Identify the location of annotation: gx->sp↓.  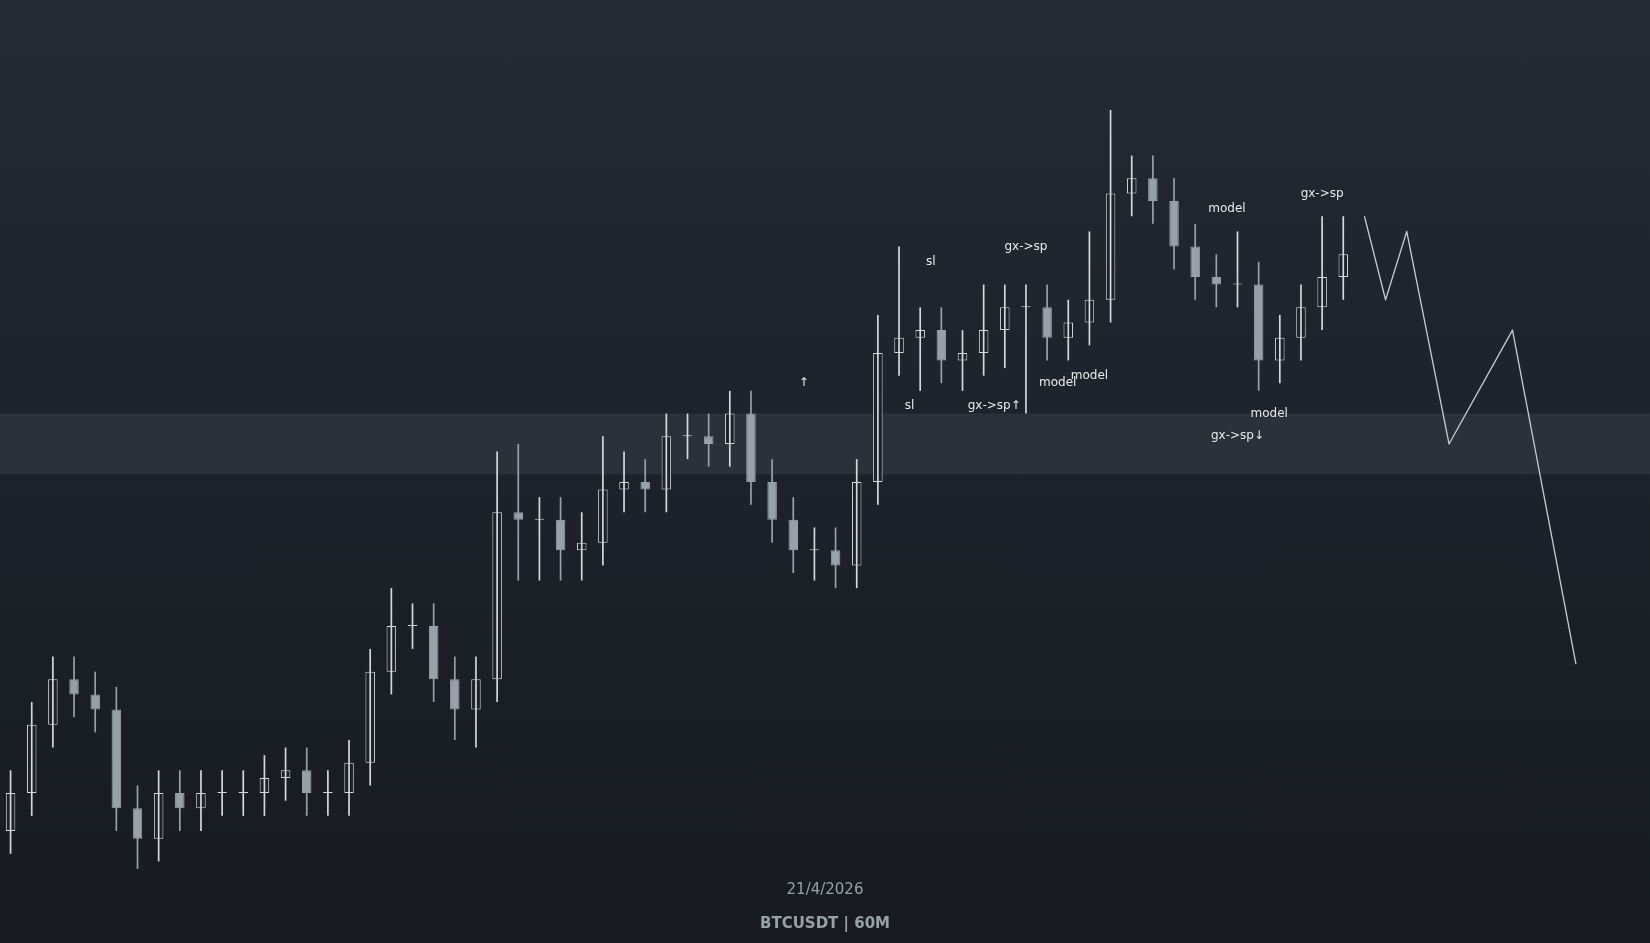
(1237, 435).